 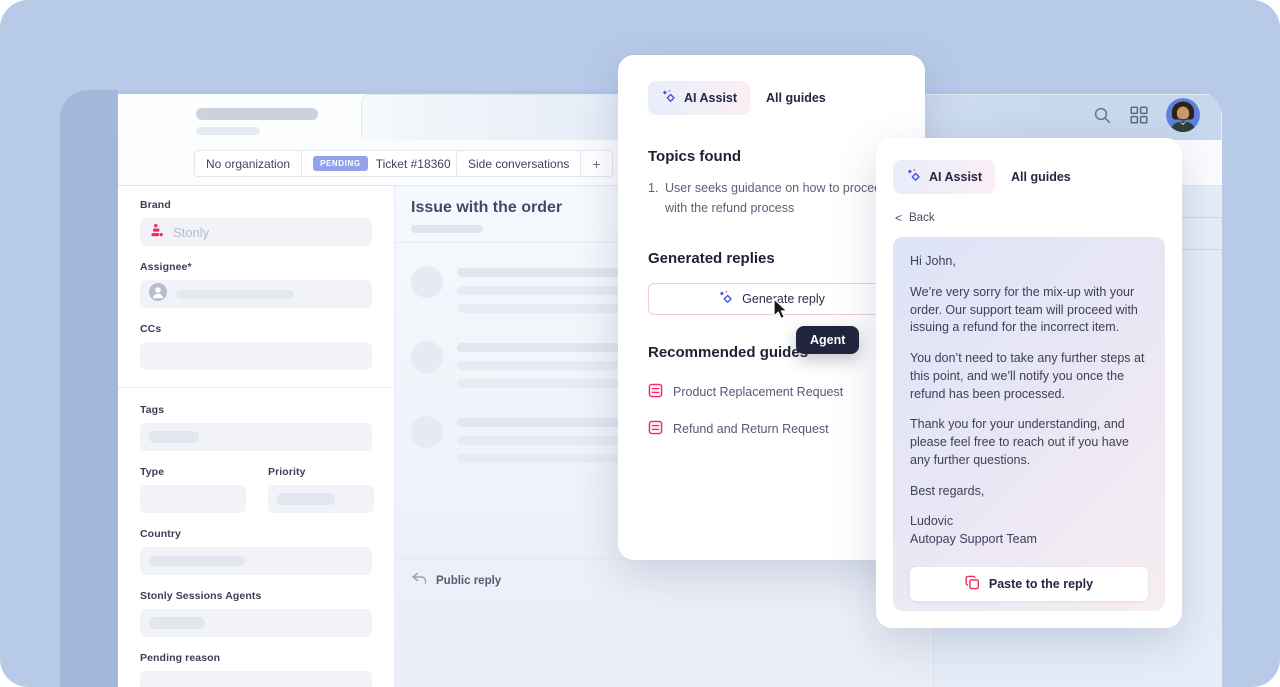 I want to click on generate-reply-label: Generate reply, so click(x=783, y=298).